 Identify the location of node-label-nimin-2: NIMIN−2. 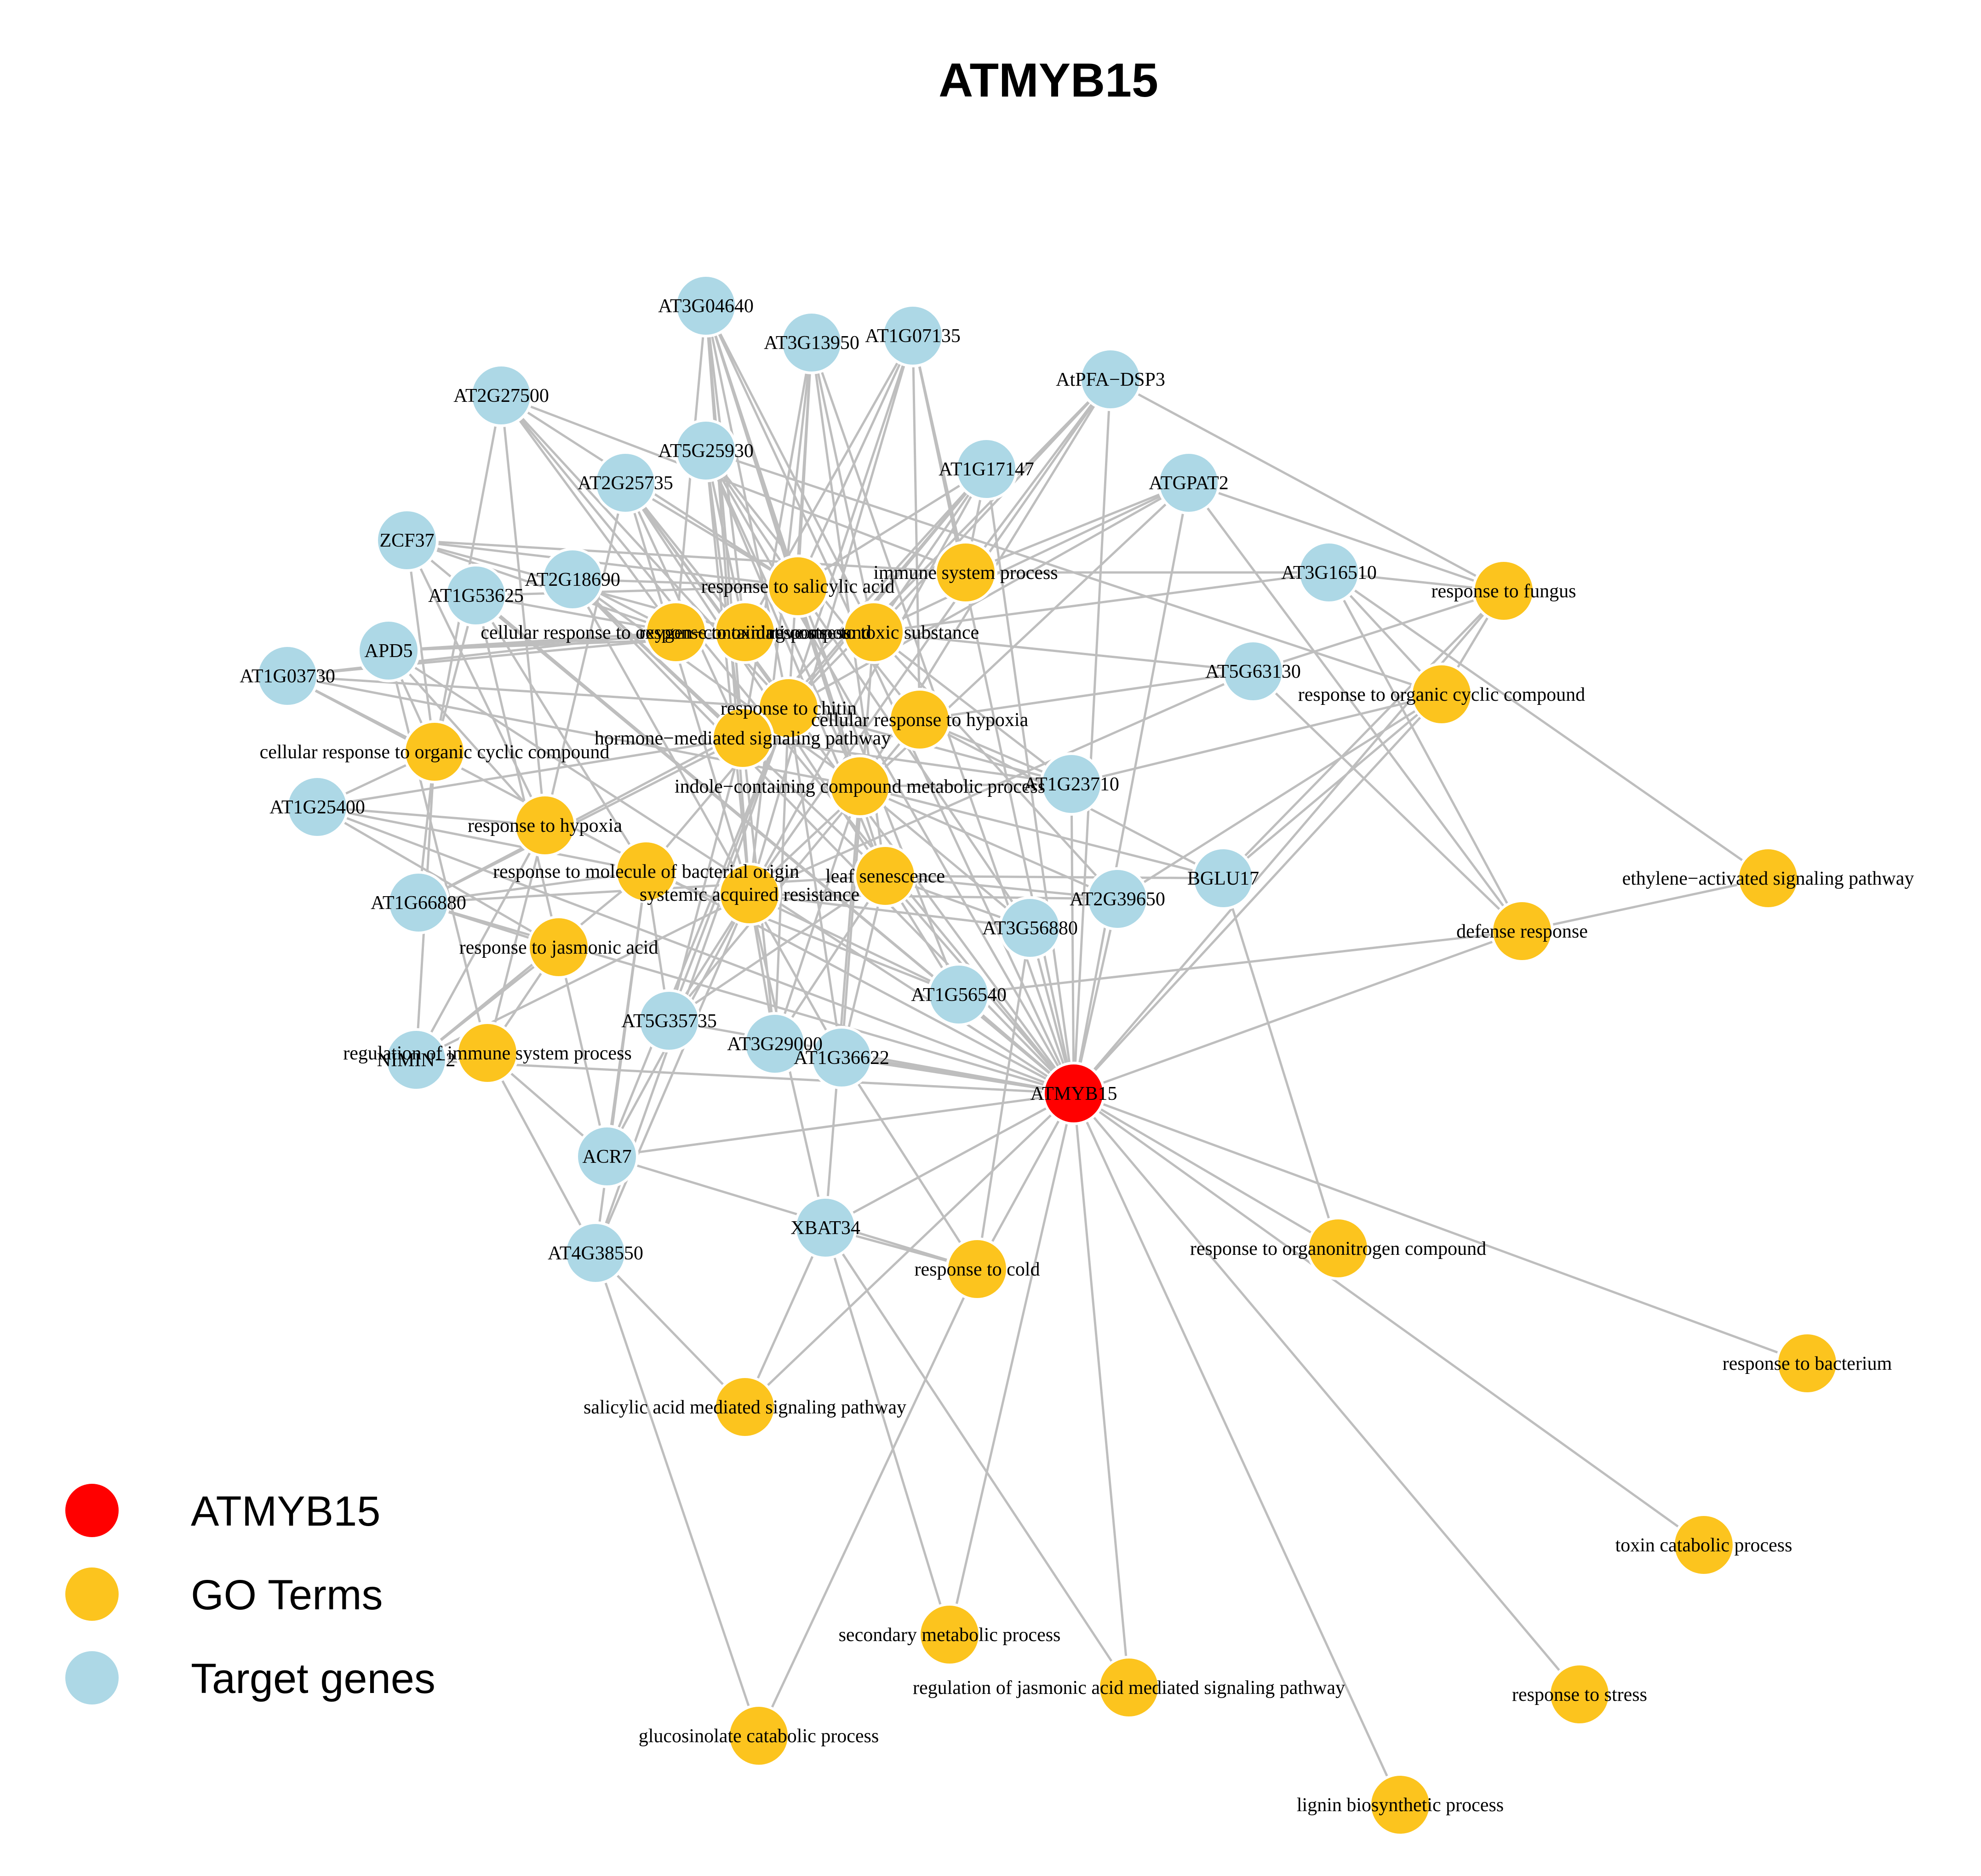
(416, 1060).